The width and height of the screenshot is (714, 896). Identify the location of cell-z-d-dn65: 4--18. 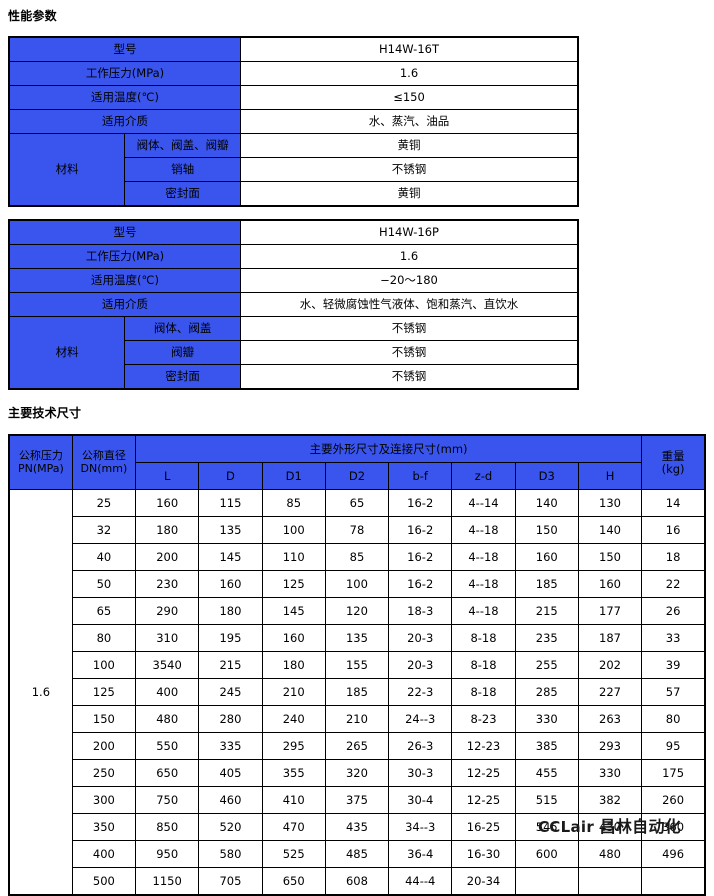
(483, 611).